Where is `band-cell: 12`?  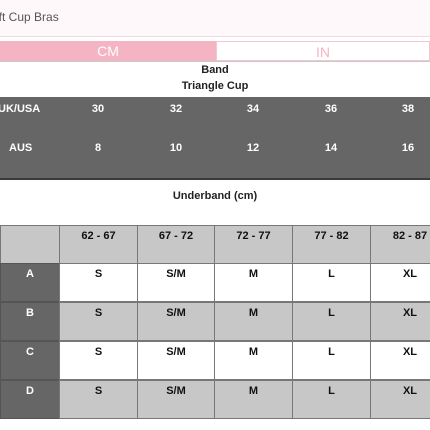
band-cell: 12 is located at coordinates (253, 148).